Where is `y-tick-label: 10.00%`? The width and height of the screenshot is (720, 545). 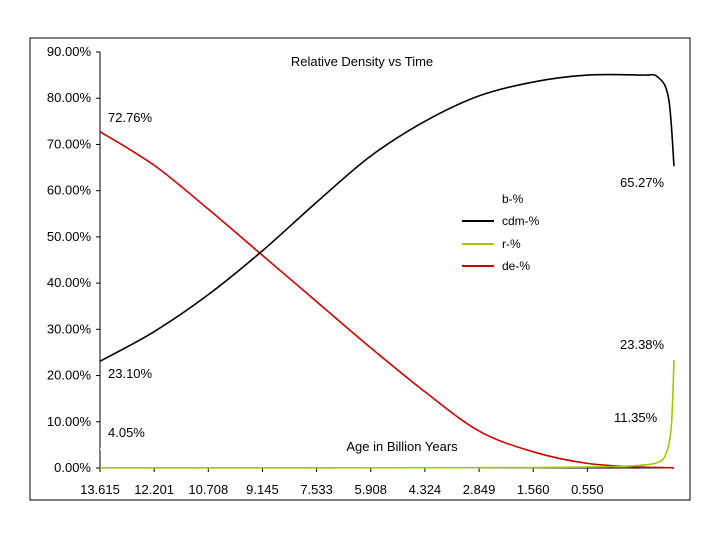 y-tick-label: 10.00% is located at coordinates (69, 421).